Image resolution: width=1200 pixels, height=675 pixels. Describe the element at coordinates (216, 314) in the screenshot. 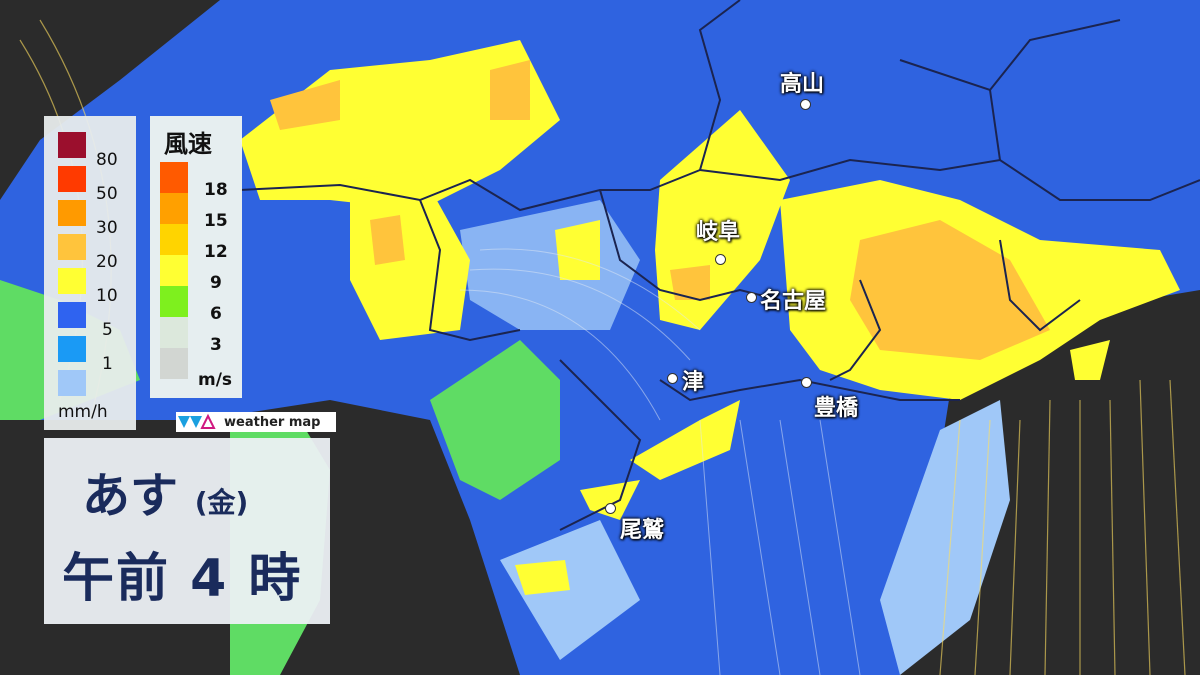

I see `wind-label: 6` at that location.